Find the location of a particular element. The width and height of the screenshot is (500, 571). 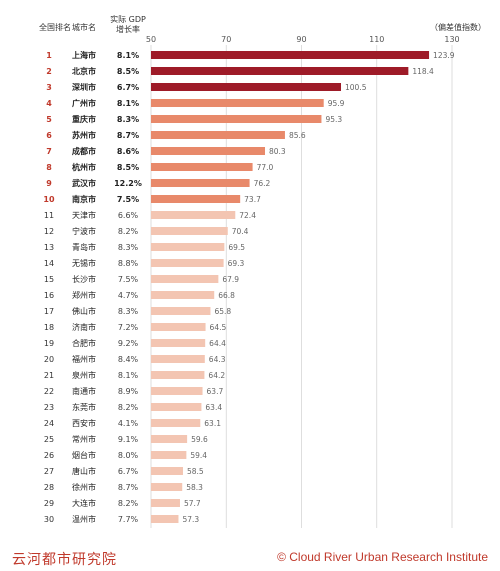

gdp-growth-label: 9.1% is located at coordinates (128, 439).